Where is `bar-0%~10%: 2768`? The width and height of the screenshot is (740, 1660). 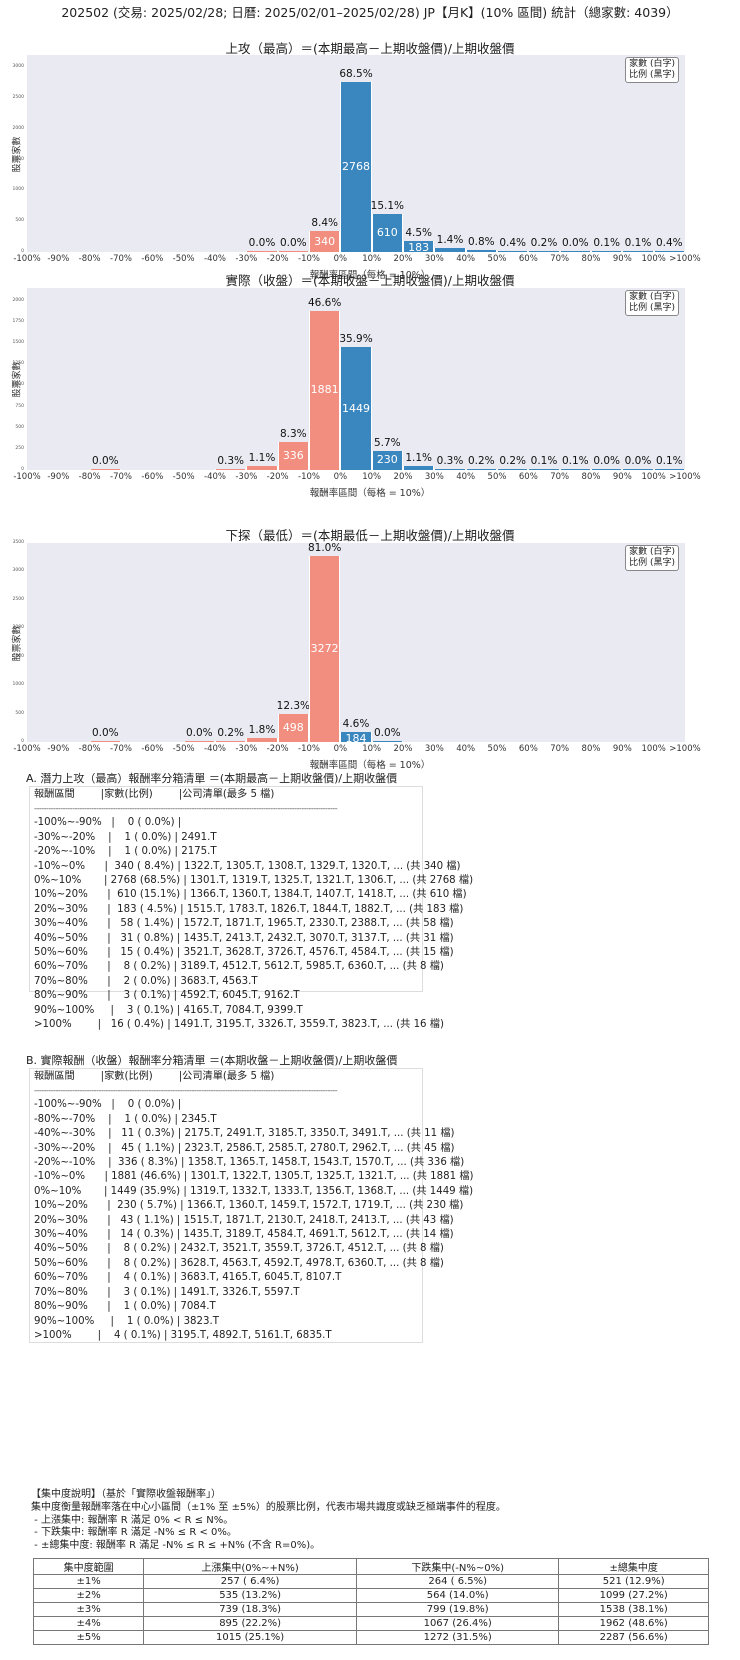
bar-0%~10%: 2768 is located at coordinates (356, 166).